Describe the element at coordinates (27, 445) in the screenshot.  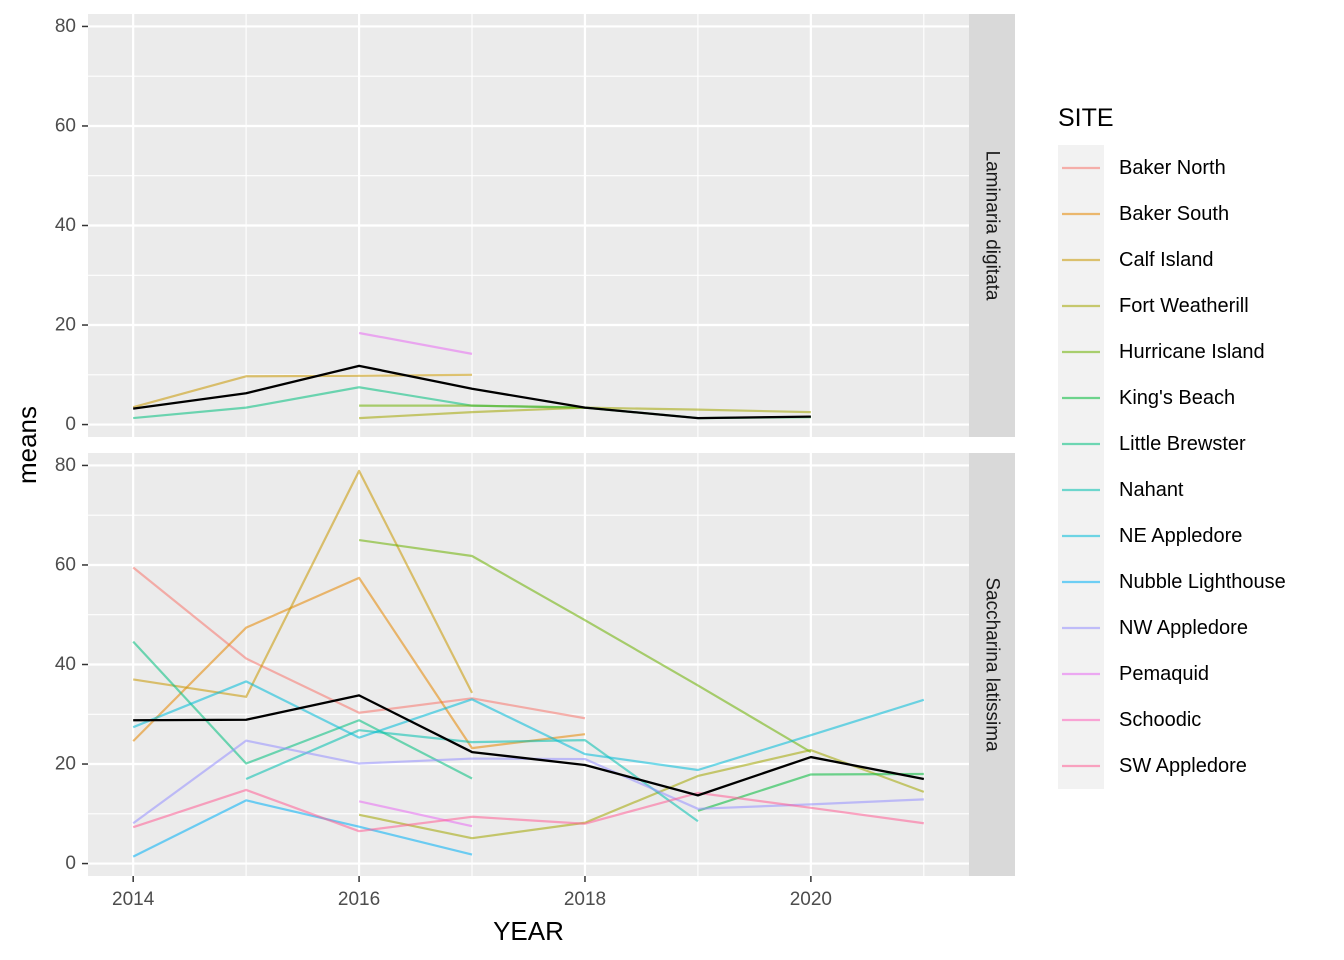
I see `y-axis-label: means` at that location.